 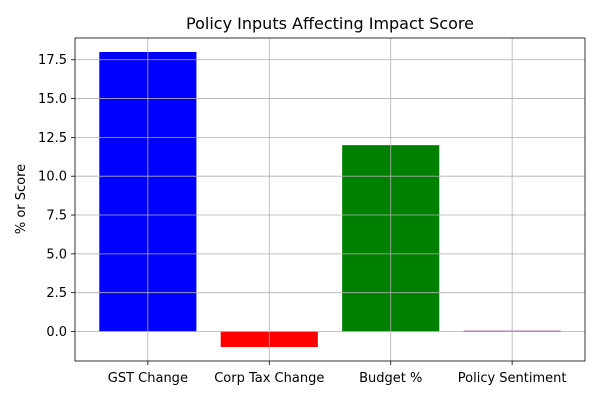 I want to click on y-tick-label-5: 12.5, so click(x=52, y=138).